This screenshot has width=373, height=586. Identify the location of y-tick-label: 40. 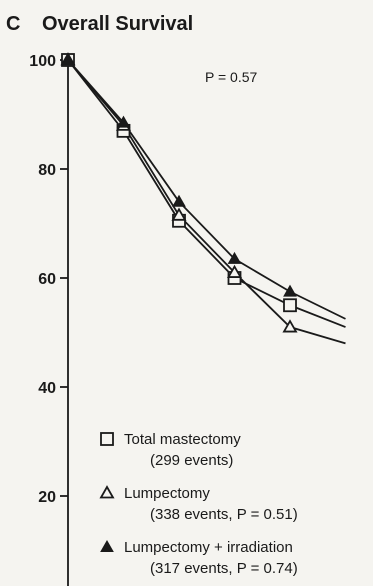
(47, 388).